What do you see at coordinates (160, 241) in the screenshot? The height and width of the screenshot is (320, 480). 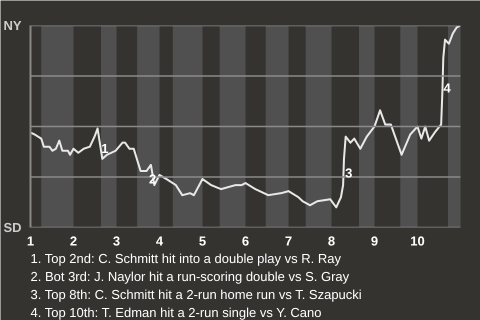 I see `x-tick-label: 4` at bounding box center [160, 241].